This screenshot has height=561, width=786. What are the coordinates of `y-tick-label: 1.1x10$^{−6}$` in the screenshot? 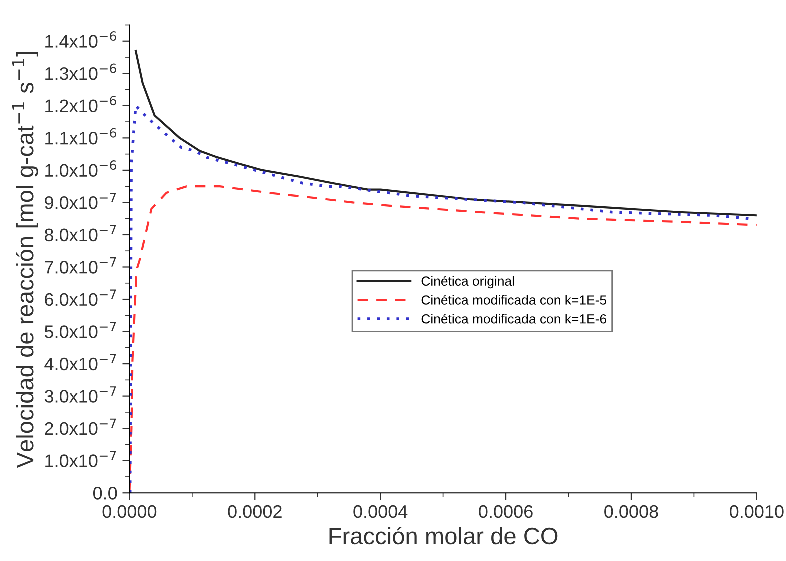 It's located at (81, 136).